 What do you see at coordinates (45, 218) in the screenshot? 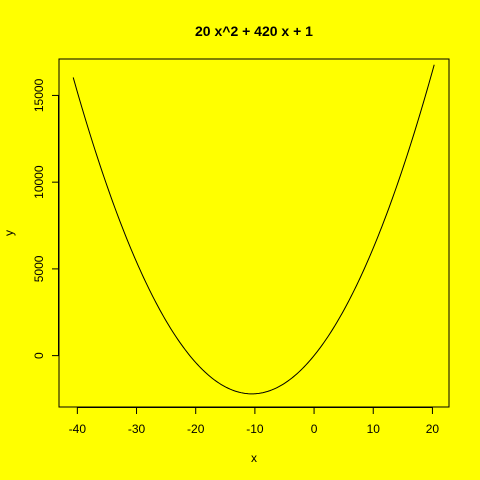
I see `y-axis: 0 5000 10000 15000` at bounding box center [45, 218].